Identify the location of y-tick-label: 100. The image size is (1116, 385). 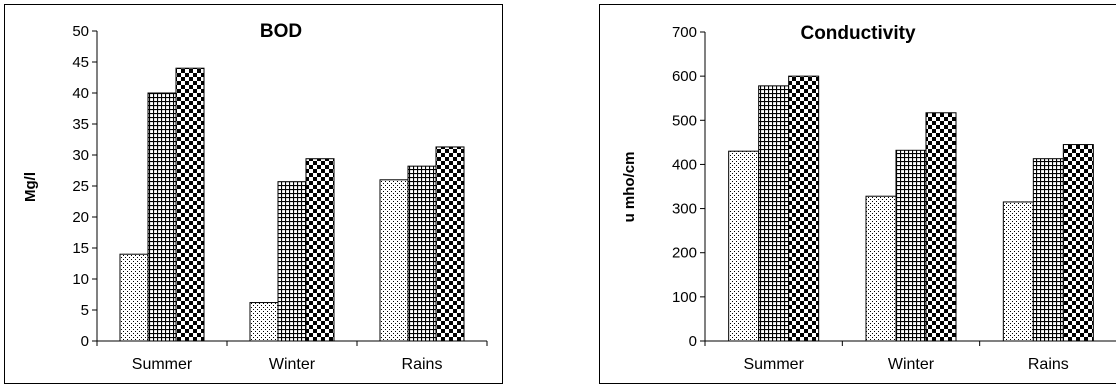
(684, 297).